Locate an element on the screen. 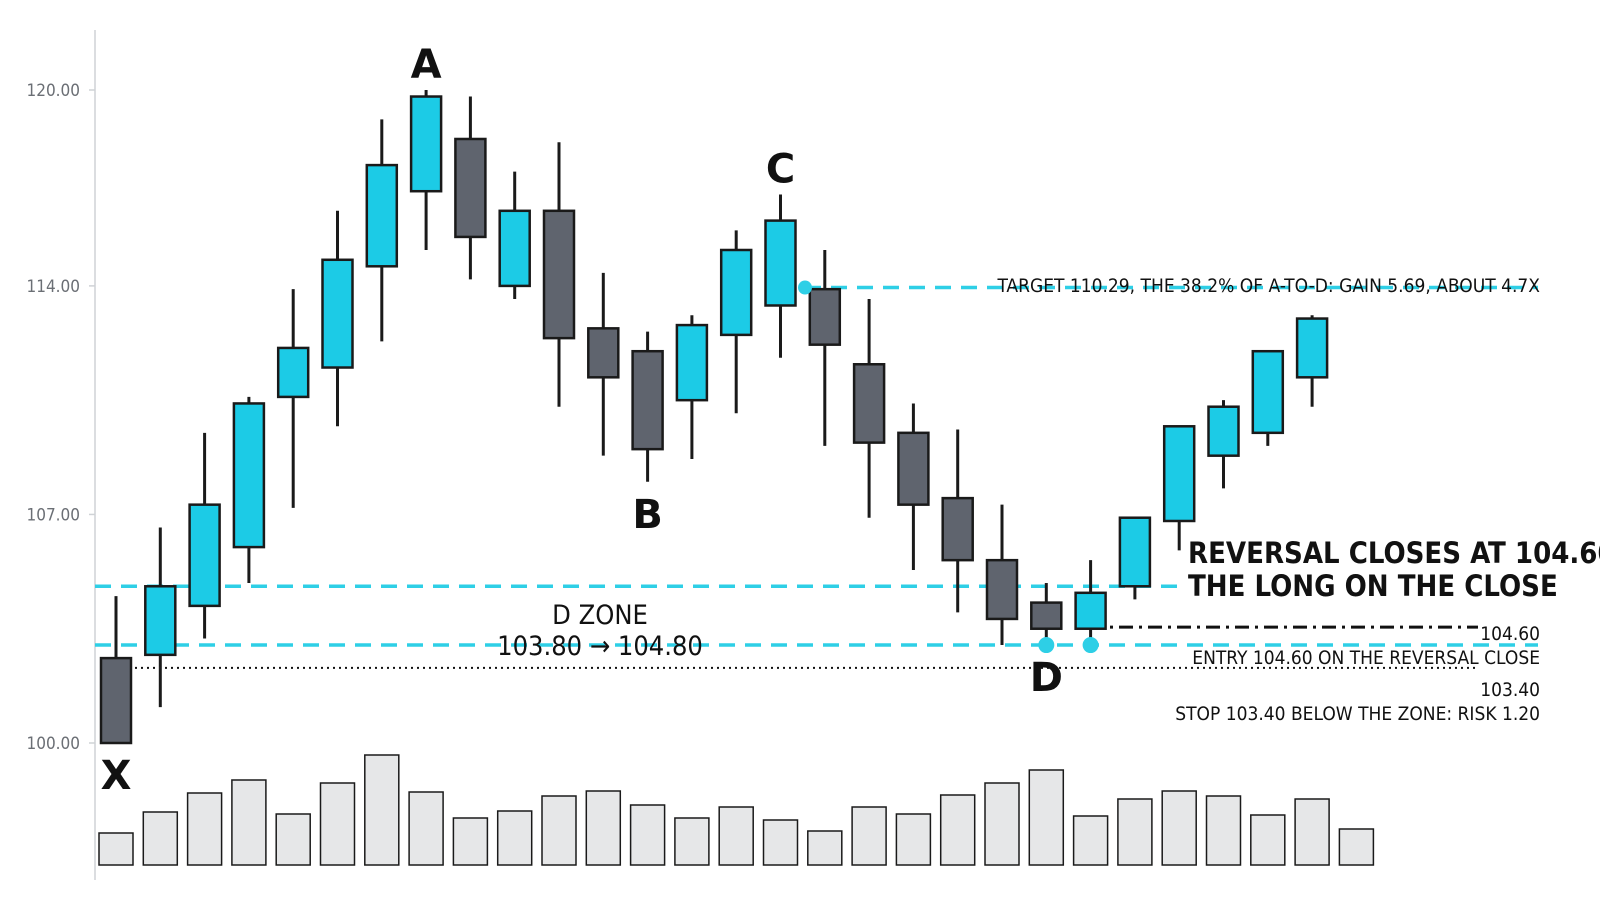  y-axis-ticks: 120.00 114.00 107.00 100.00 is located at coordinates (61, 417).